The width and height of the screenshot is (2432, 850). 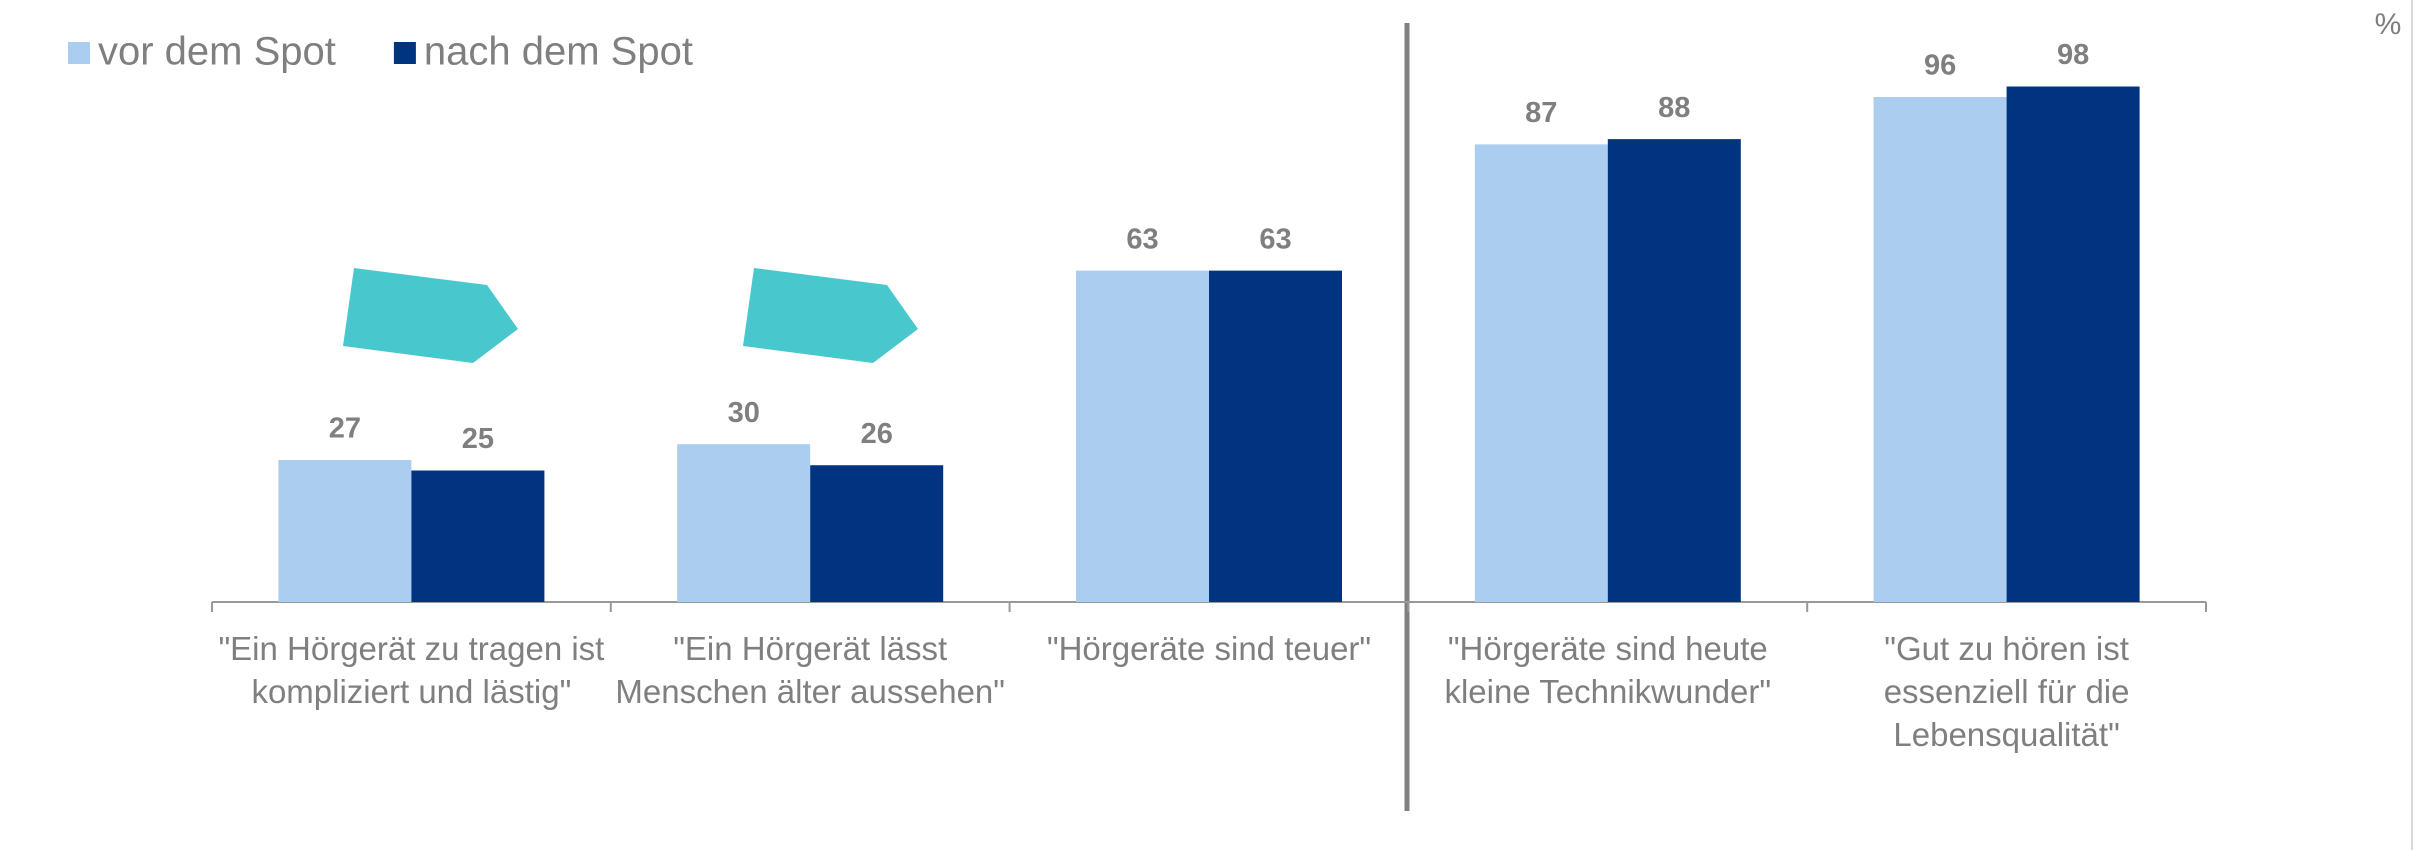 I want to click on data-label: 88, so click(x=1674, y=108).